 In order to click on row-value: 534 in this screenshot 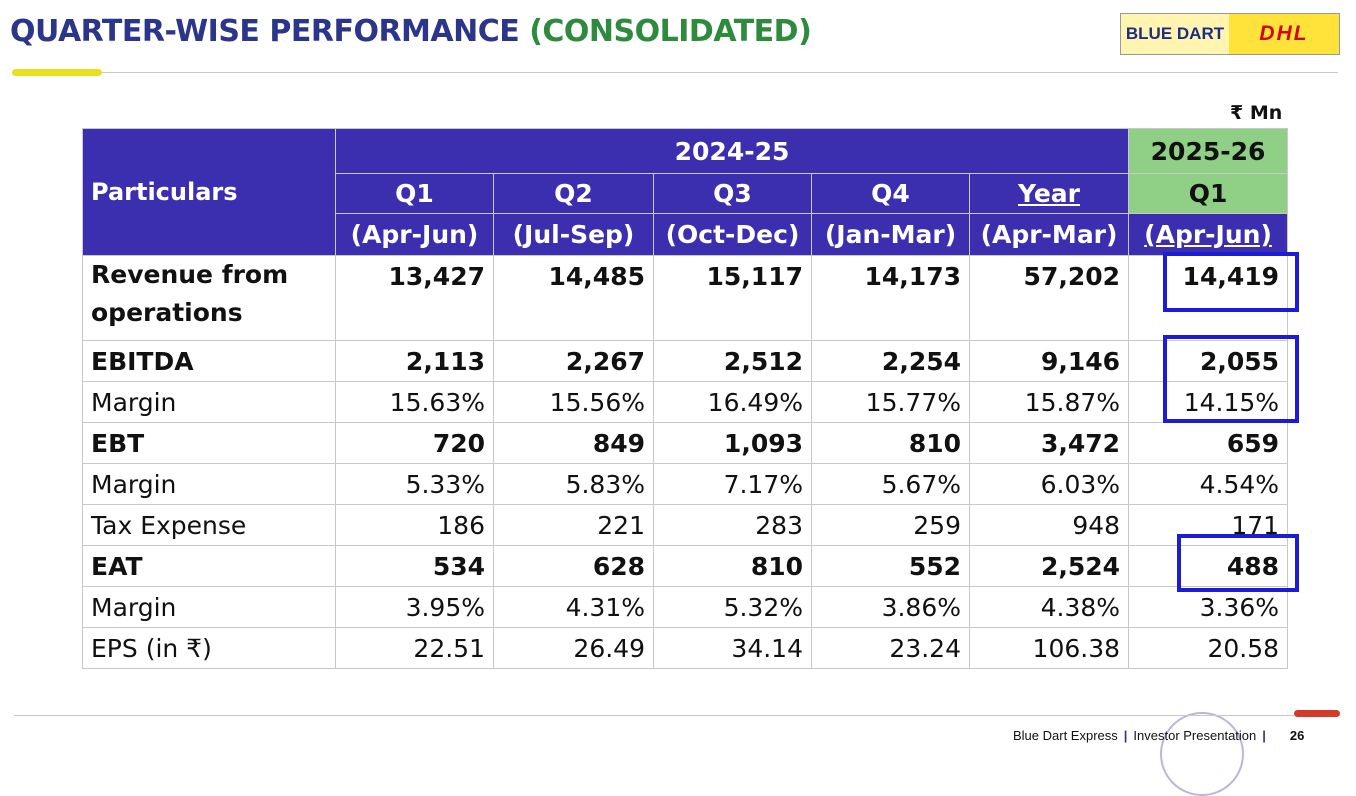, I will do `click(414, 566)`.